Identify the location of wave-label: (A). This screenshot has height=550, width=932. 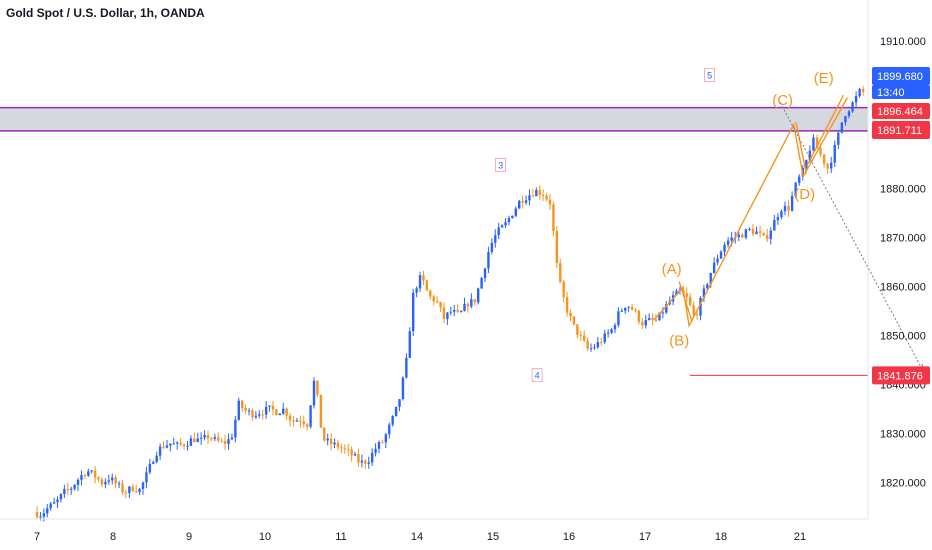
(672, 269).